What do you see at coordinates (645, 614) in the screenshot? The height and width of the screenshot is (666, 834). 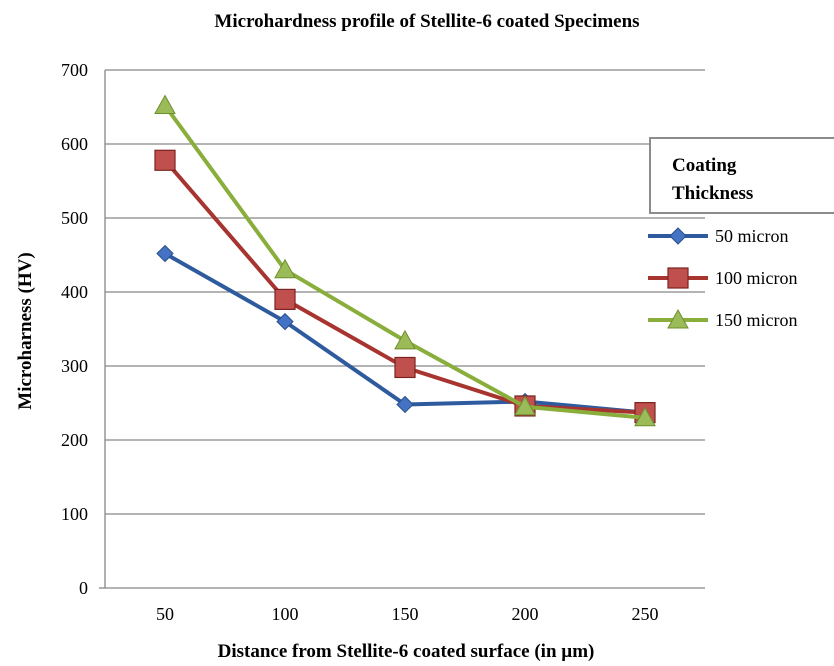 I see `x-tick-label-250: 250` at bounding box center [645, 614].